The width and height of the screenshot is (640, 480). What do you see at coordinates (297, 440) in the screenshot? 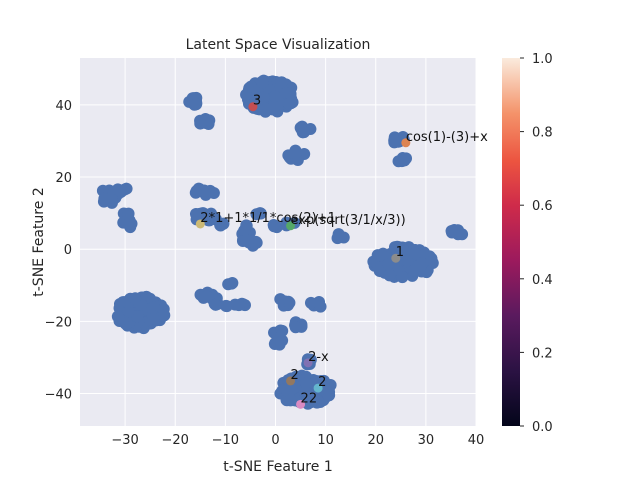
I see `x-tick-labels: −30 −20 −10 0 10 20 30 40` at bounding box center [297, 440].